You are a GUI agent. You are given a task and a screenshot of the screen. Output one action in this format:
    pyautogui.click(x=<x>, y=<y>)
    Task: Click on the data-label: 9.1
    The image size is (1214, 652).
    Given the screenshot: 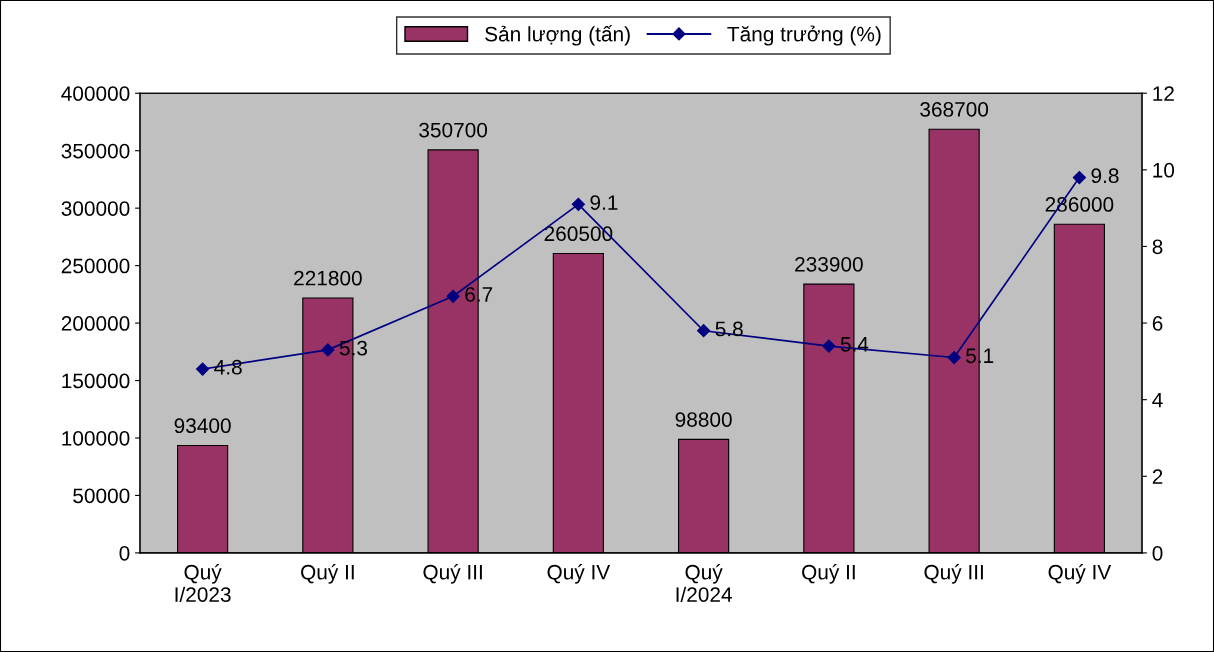 What is the action you would take?
    pyautogui.click(x=604, y=202)
    